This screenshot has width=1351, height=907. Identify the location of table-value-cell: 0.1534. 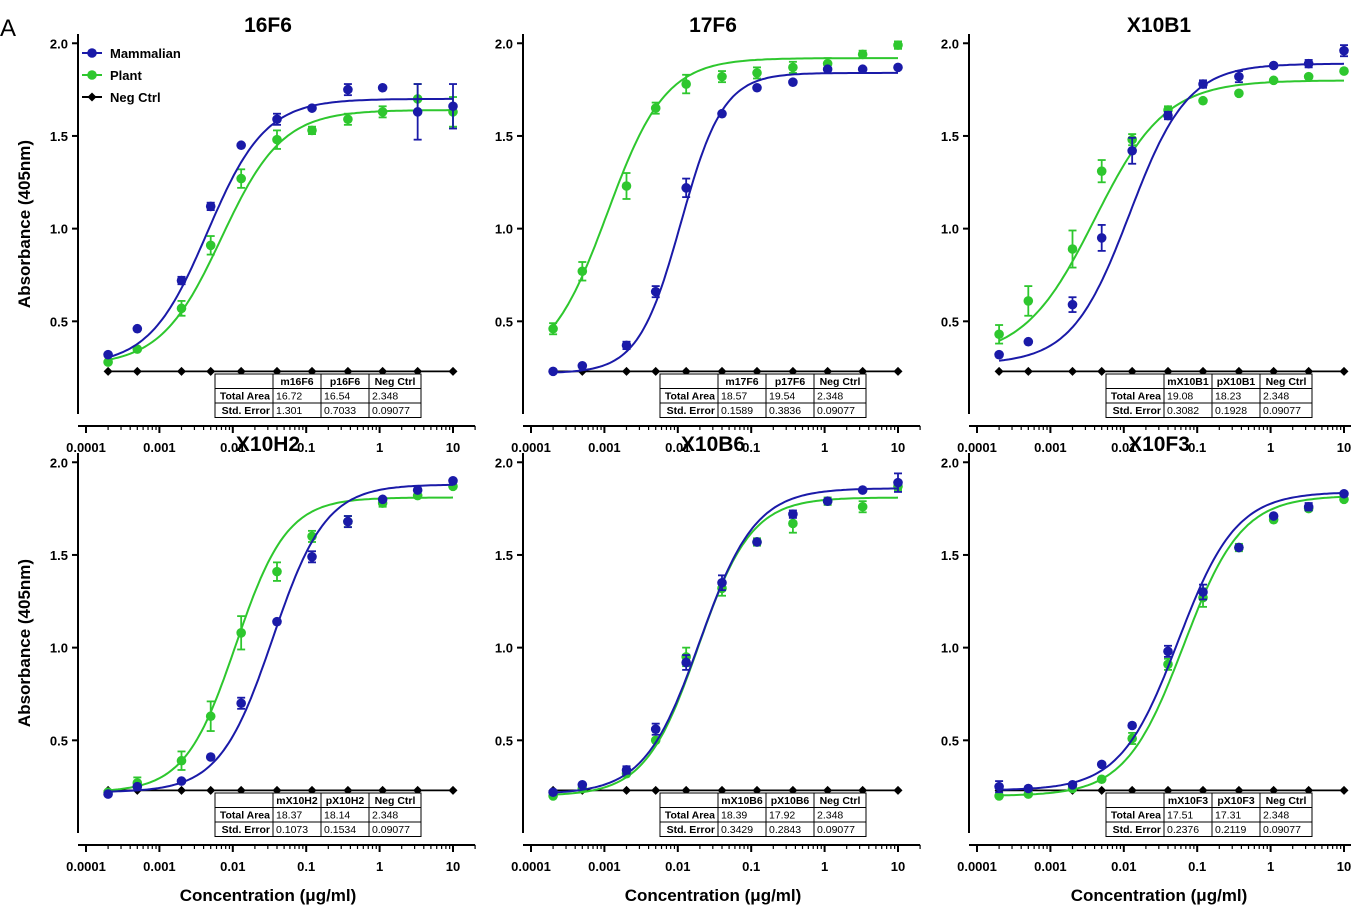
(340, 830).